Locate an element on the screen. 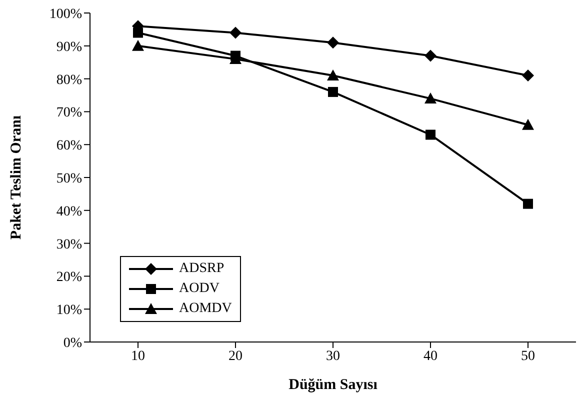  x-tick-label: 50 is located at coordinates (528, 356).